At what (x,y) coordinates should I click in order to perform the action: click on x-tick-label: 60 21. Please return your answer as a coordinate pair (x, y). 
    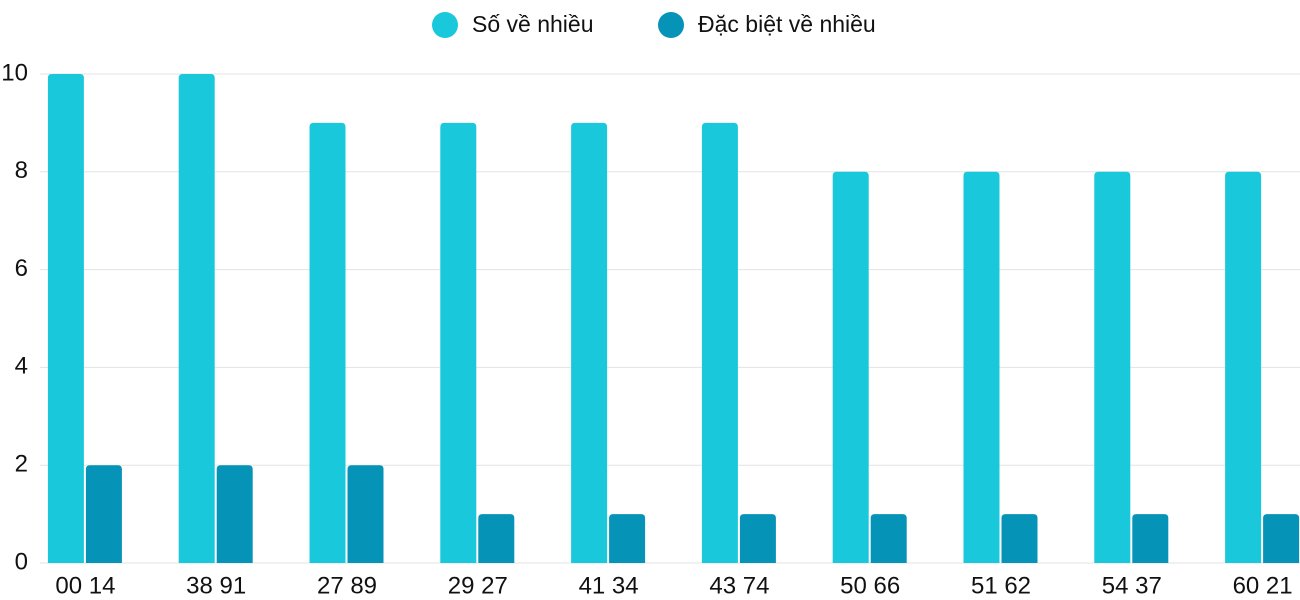
    Looking at the image, I should click on (1263, 585).